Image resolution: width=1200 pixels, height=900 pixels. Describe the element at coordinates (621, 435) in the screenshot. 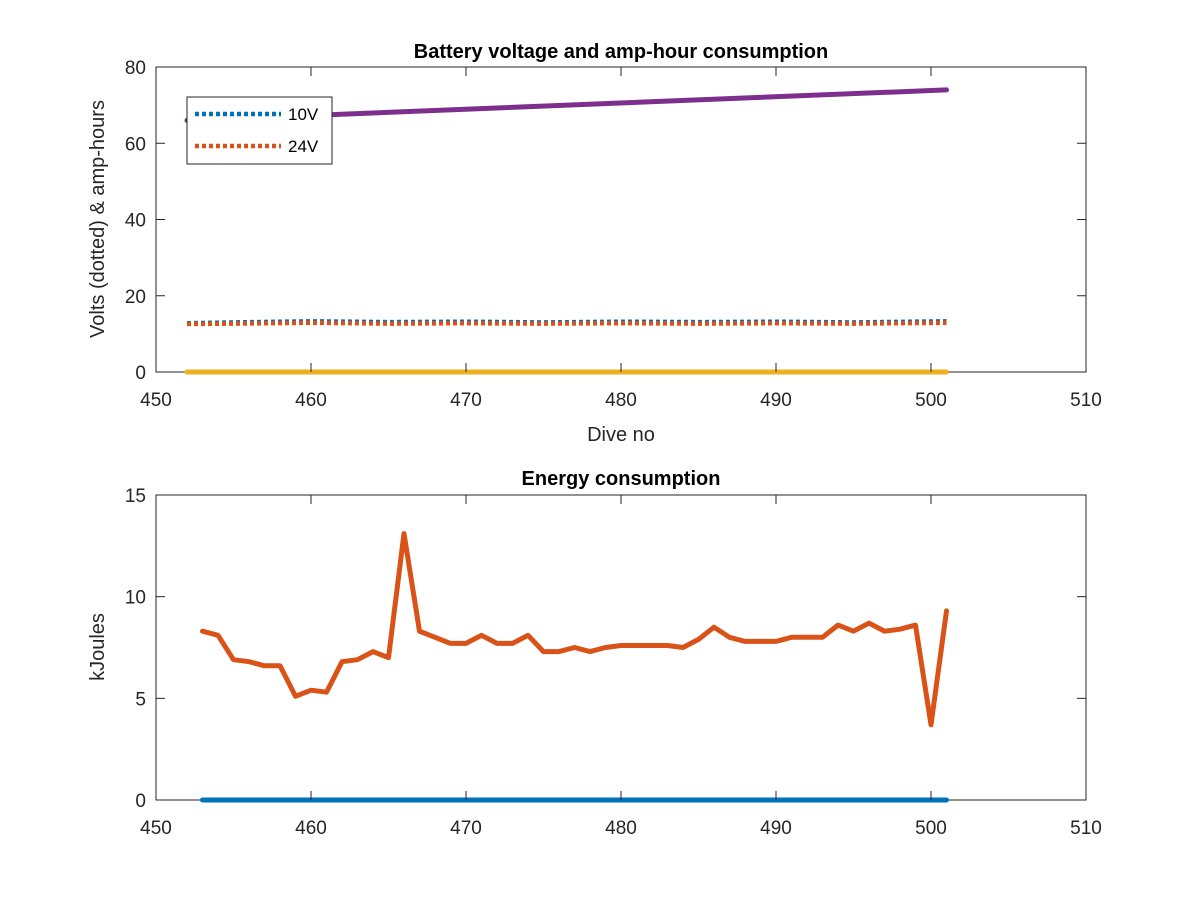

I see `battery-chart-xlabel: Dive no` at that location.